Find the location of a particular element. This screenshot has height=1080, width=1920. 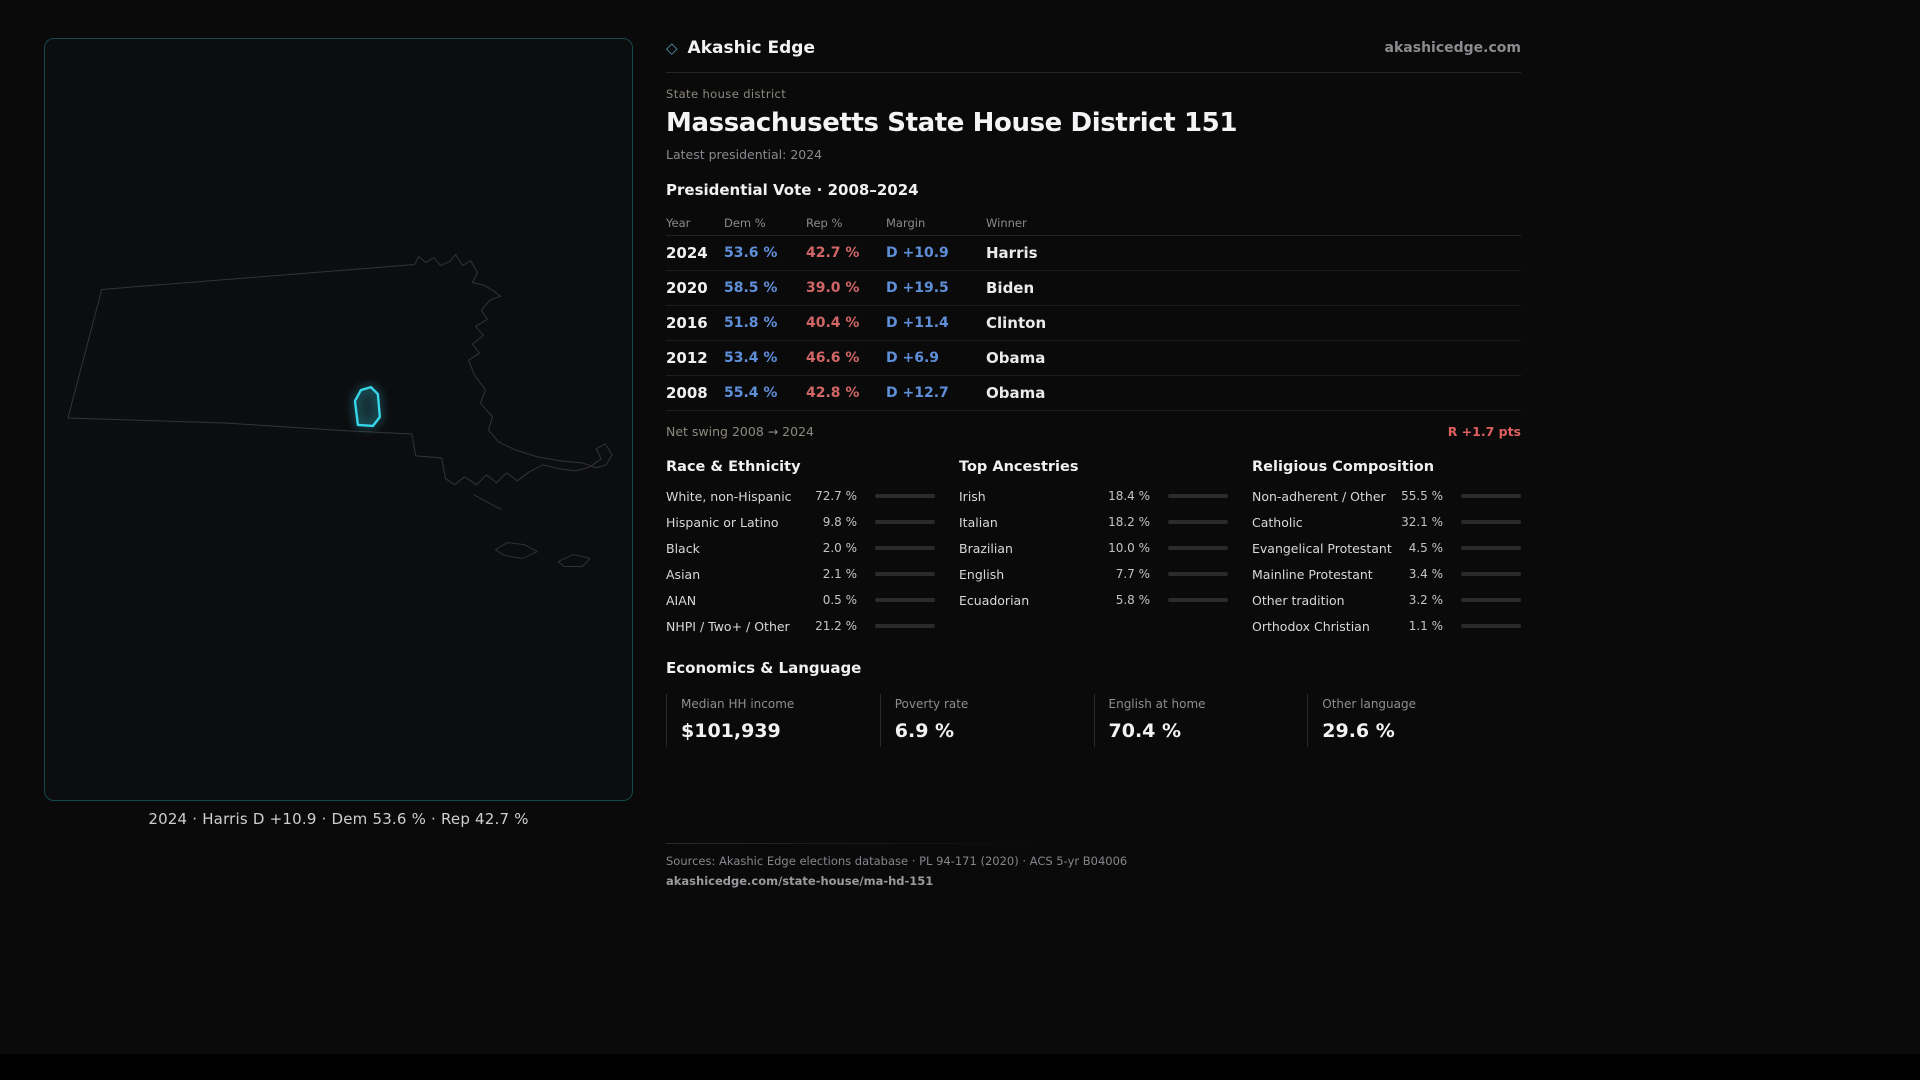

stat-value: 29.6 % is located at coordinates (1358, 731).